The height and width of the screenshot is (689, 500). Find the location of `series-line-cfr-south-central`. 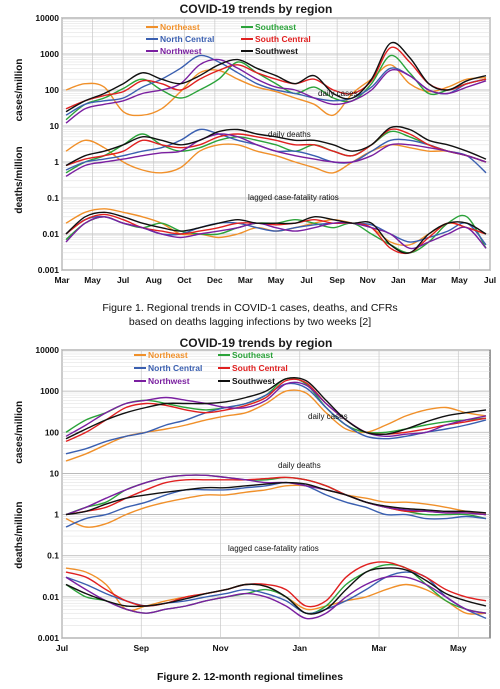

series-line-cfr-south-central is located at coordinates (276, 584).